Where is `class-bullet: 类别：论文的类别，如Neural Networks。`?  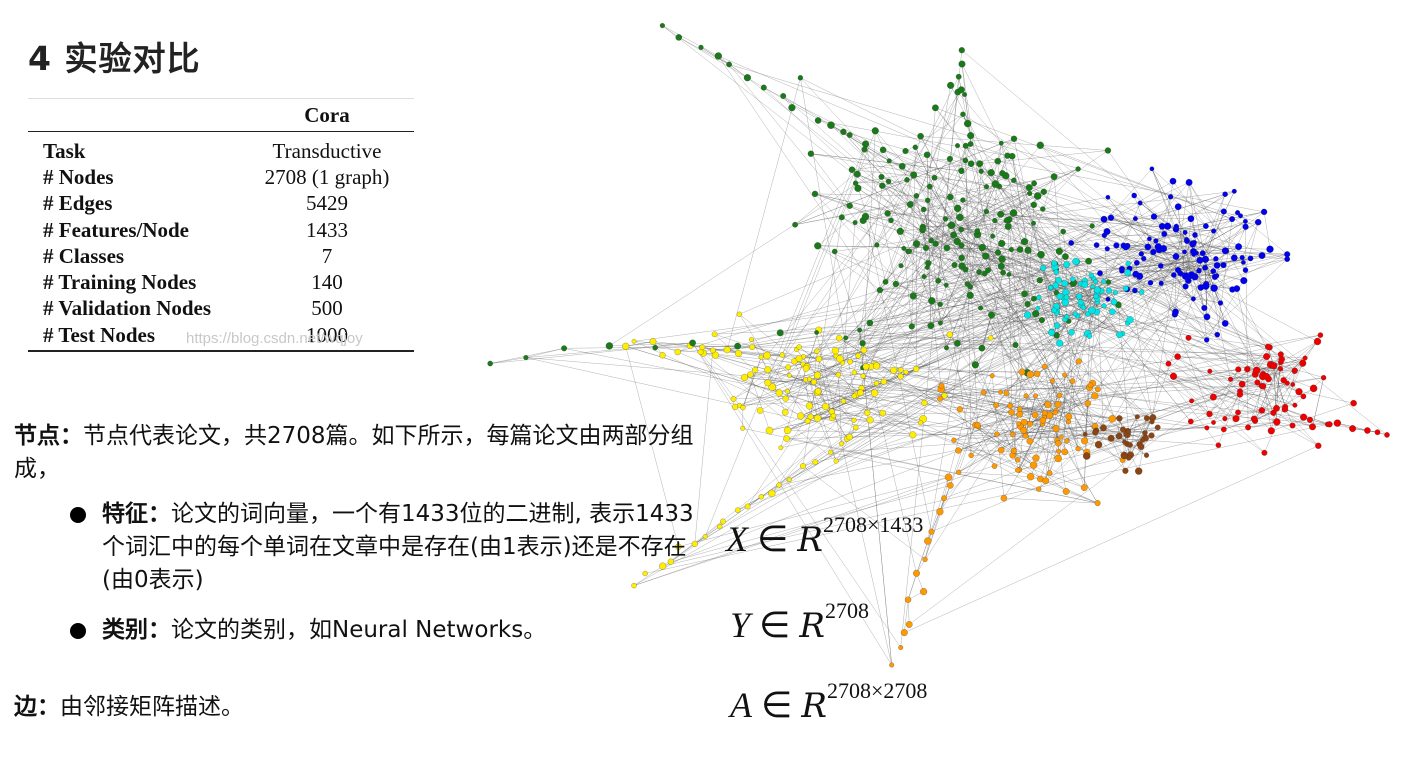
class-bullet: 类别：论文的类别，如Neural Networks。 is located at coordinates (404, 630).